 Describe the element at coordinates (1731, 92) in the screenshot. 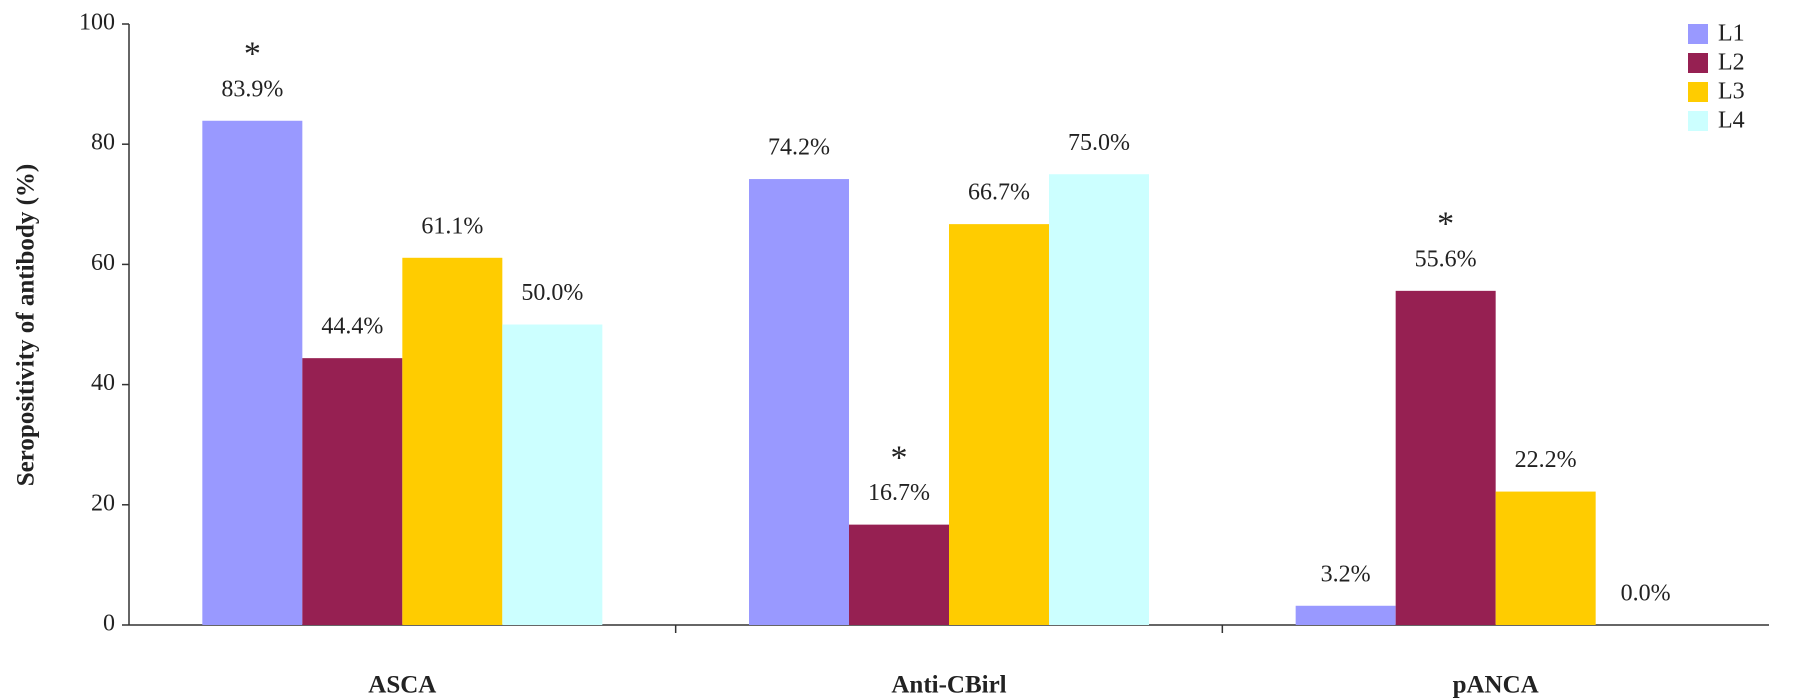

I see `legend-label: L3` at that location.